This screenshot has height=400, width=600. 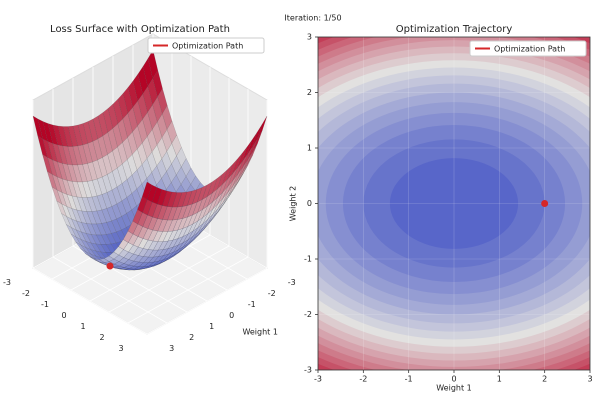 I want to click on contour-fill, so click(x=454, y=203).